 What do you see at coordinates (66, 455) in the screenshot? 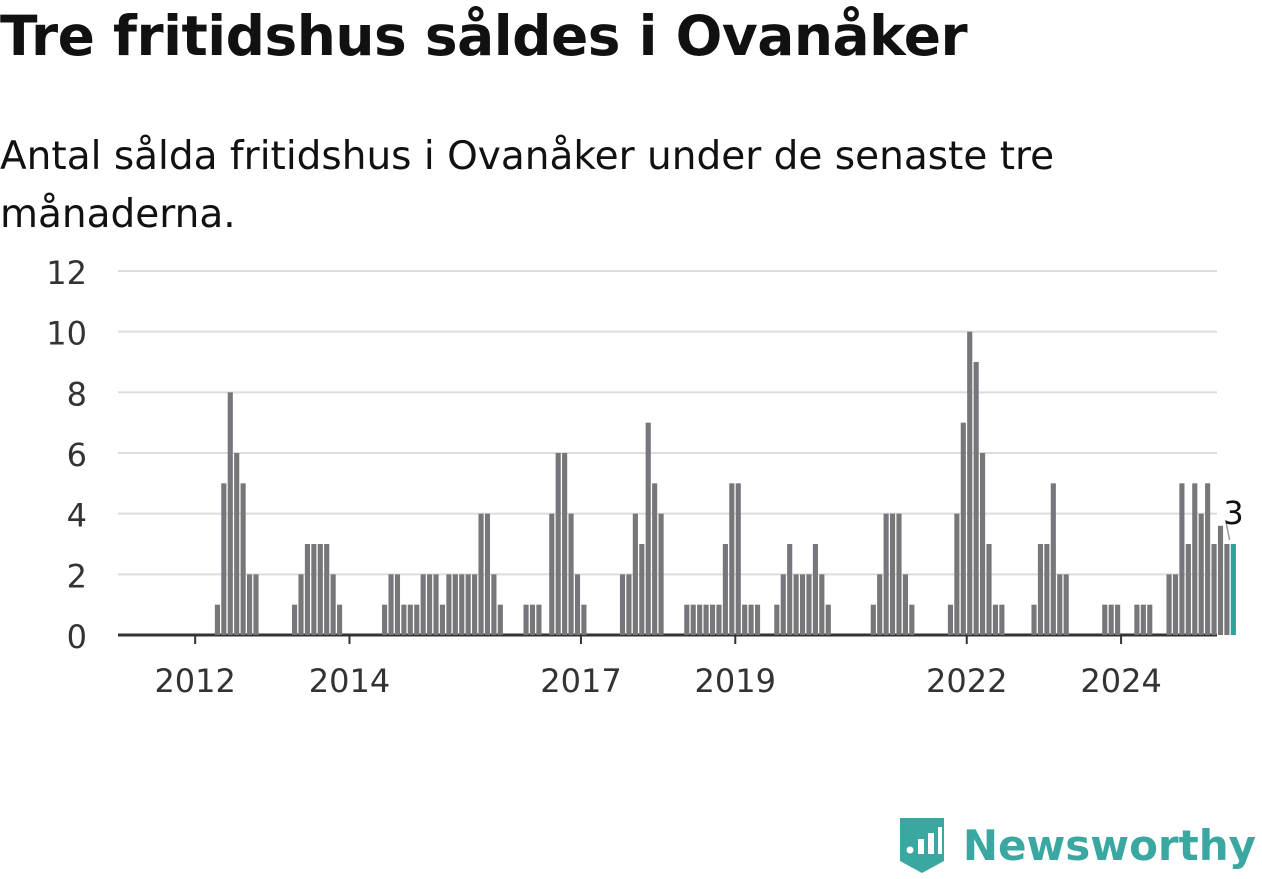
I see `y-axis-ticks: 0 2 4 6 8 10 12` at bounding box center [66, 455].